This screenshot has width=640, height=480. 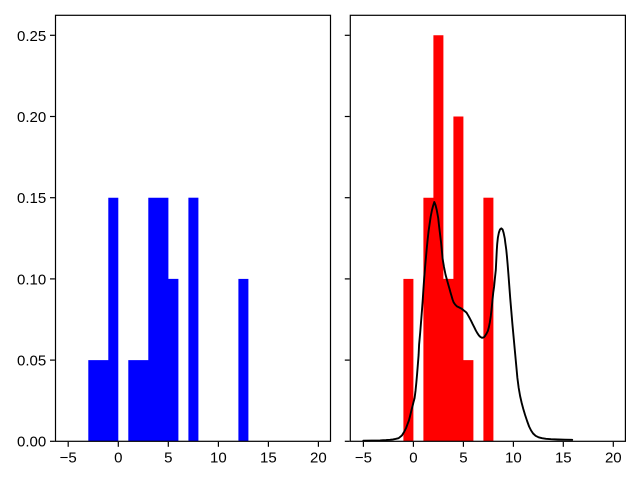 What do you see at coordinates (31, 117) in the screenshot?
I see `svg-text: 0.20` at bounding box center [31, 117].